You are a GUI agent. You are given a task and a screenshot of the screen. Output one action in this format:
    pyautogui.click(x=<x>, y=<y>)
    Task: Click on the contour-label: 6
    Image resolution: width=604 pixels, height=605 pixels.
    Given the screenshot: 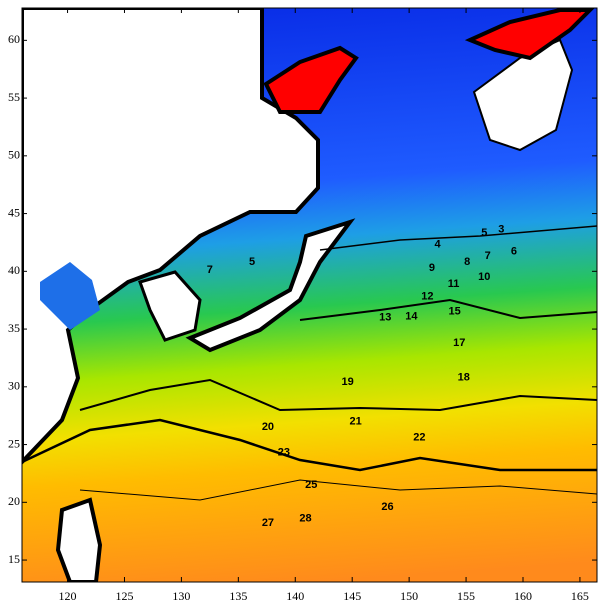 What is the action you would take?
    pyautogui.click(x=514, y=252)
    